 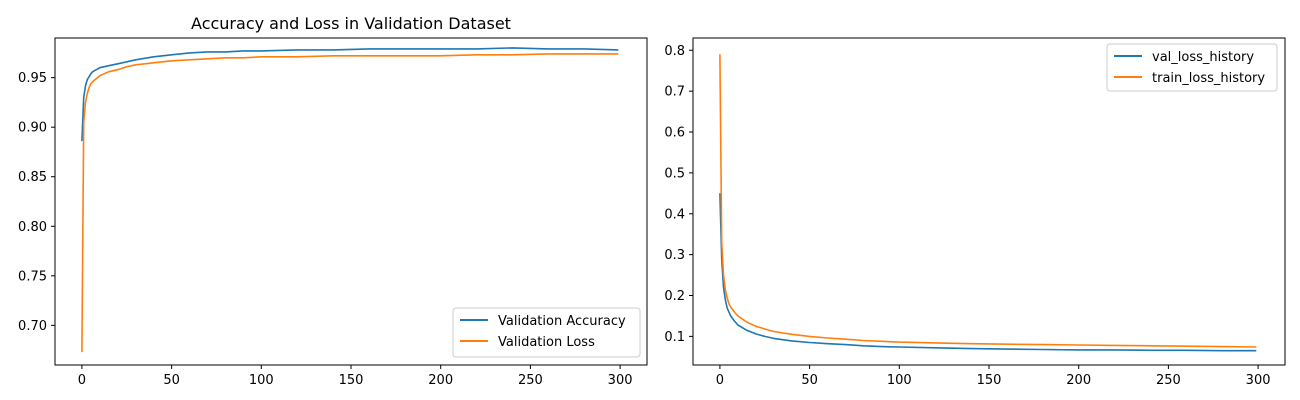 What do you see at coordinates (674, 214) in the screenshot?
I see `y-tick-label: 0.4` at bounding box center [674, 214].